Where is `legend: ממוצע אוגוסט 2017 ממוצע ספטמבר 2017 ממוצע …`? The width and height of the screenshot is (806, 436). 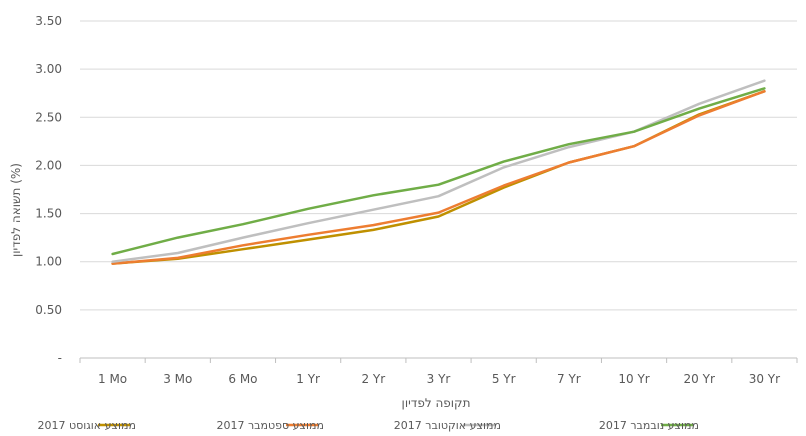 legend: ממוצע אוגוסט 2017 ממוצע ספטמבר 2017 ממוצע … is located at coordinates (369, 425).